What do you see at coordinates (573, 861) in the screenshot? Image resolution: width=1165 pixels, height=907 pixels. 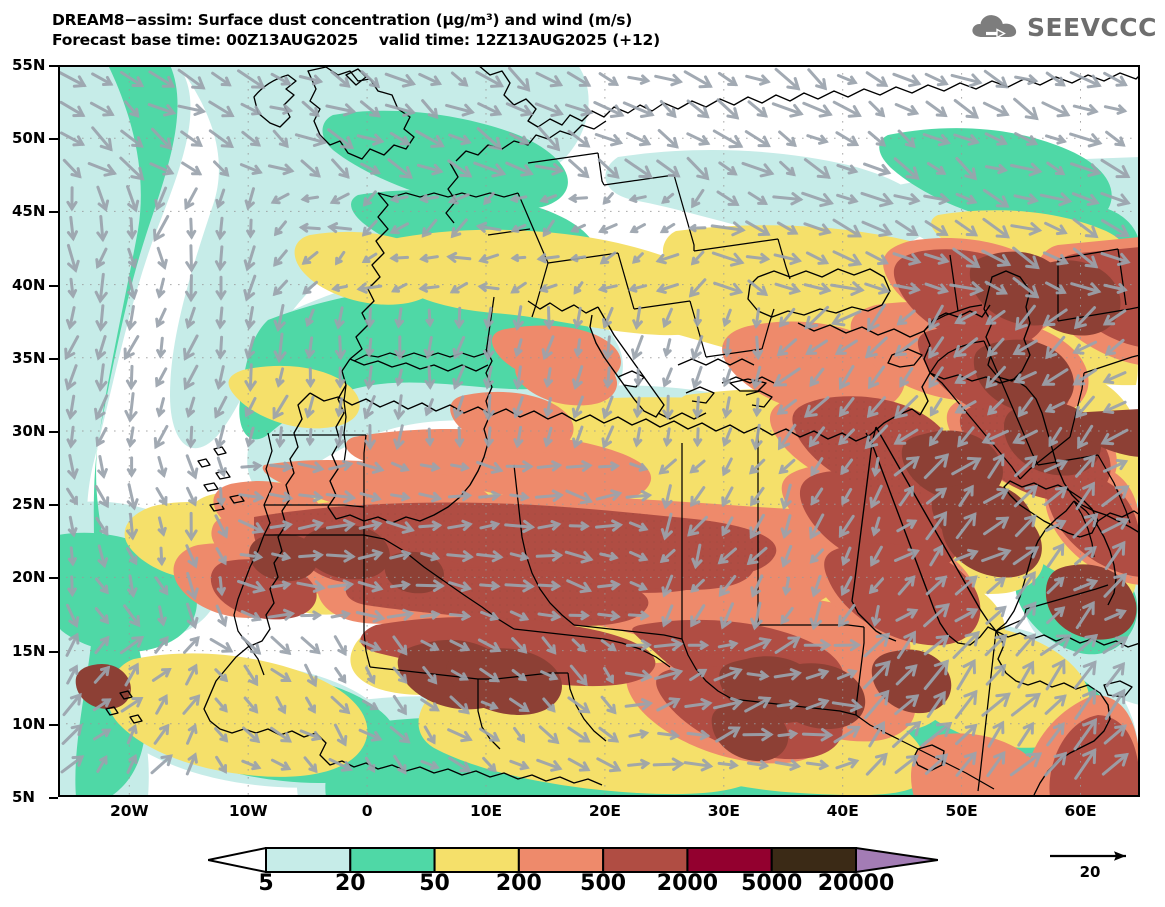 I see `colorbar` at bounding box center [573, 861].